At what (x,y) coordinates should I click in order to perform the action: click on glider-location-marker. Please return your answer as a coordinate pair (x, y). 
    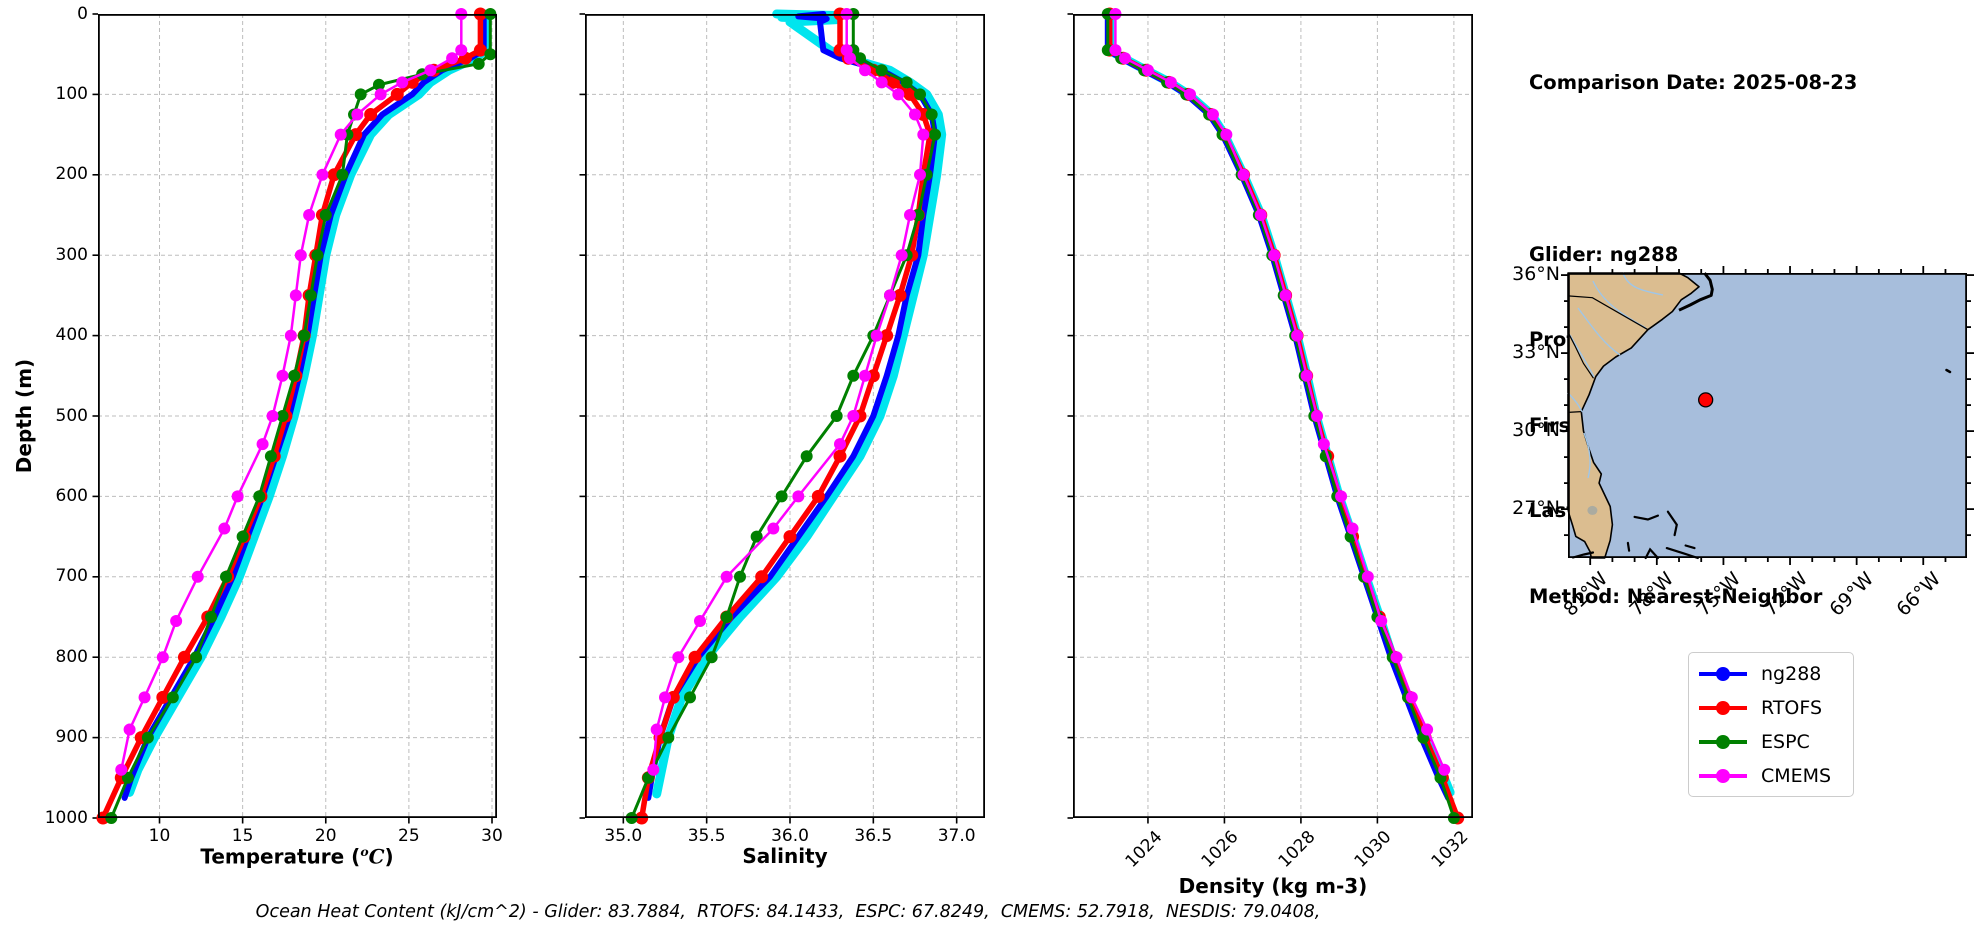
    Looking at the image, I should click on (1706, 400).